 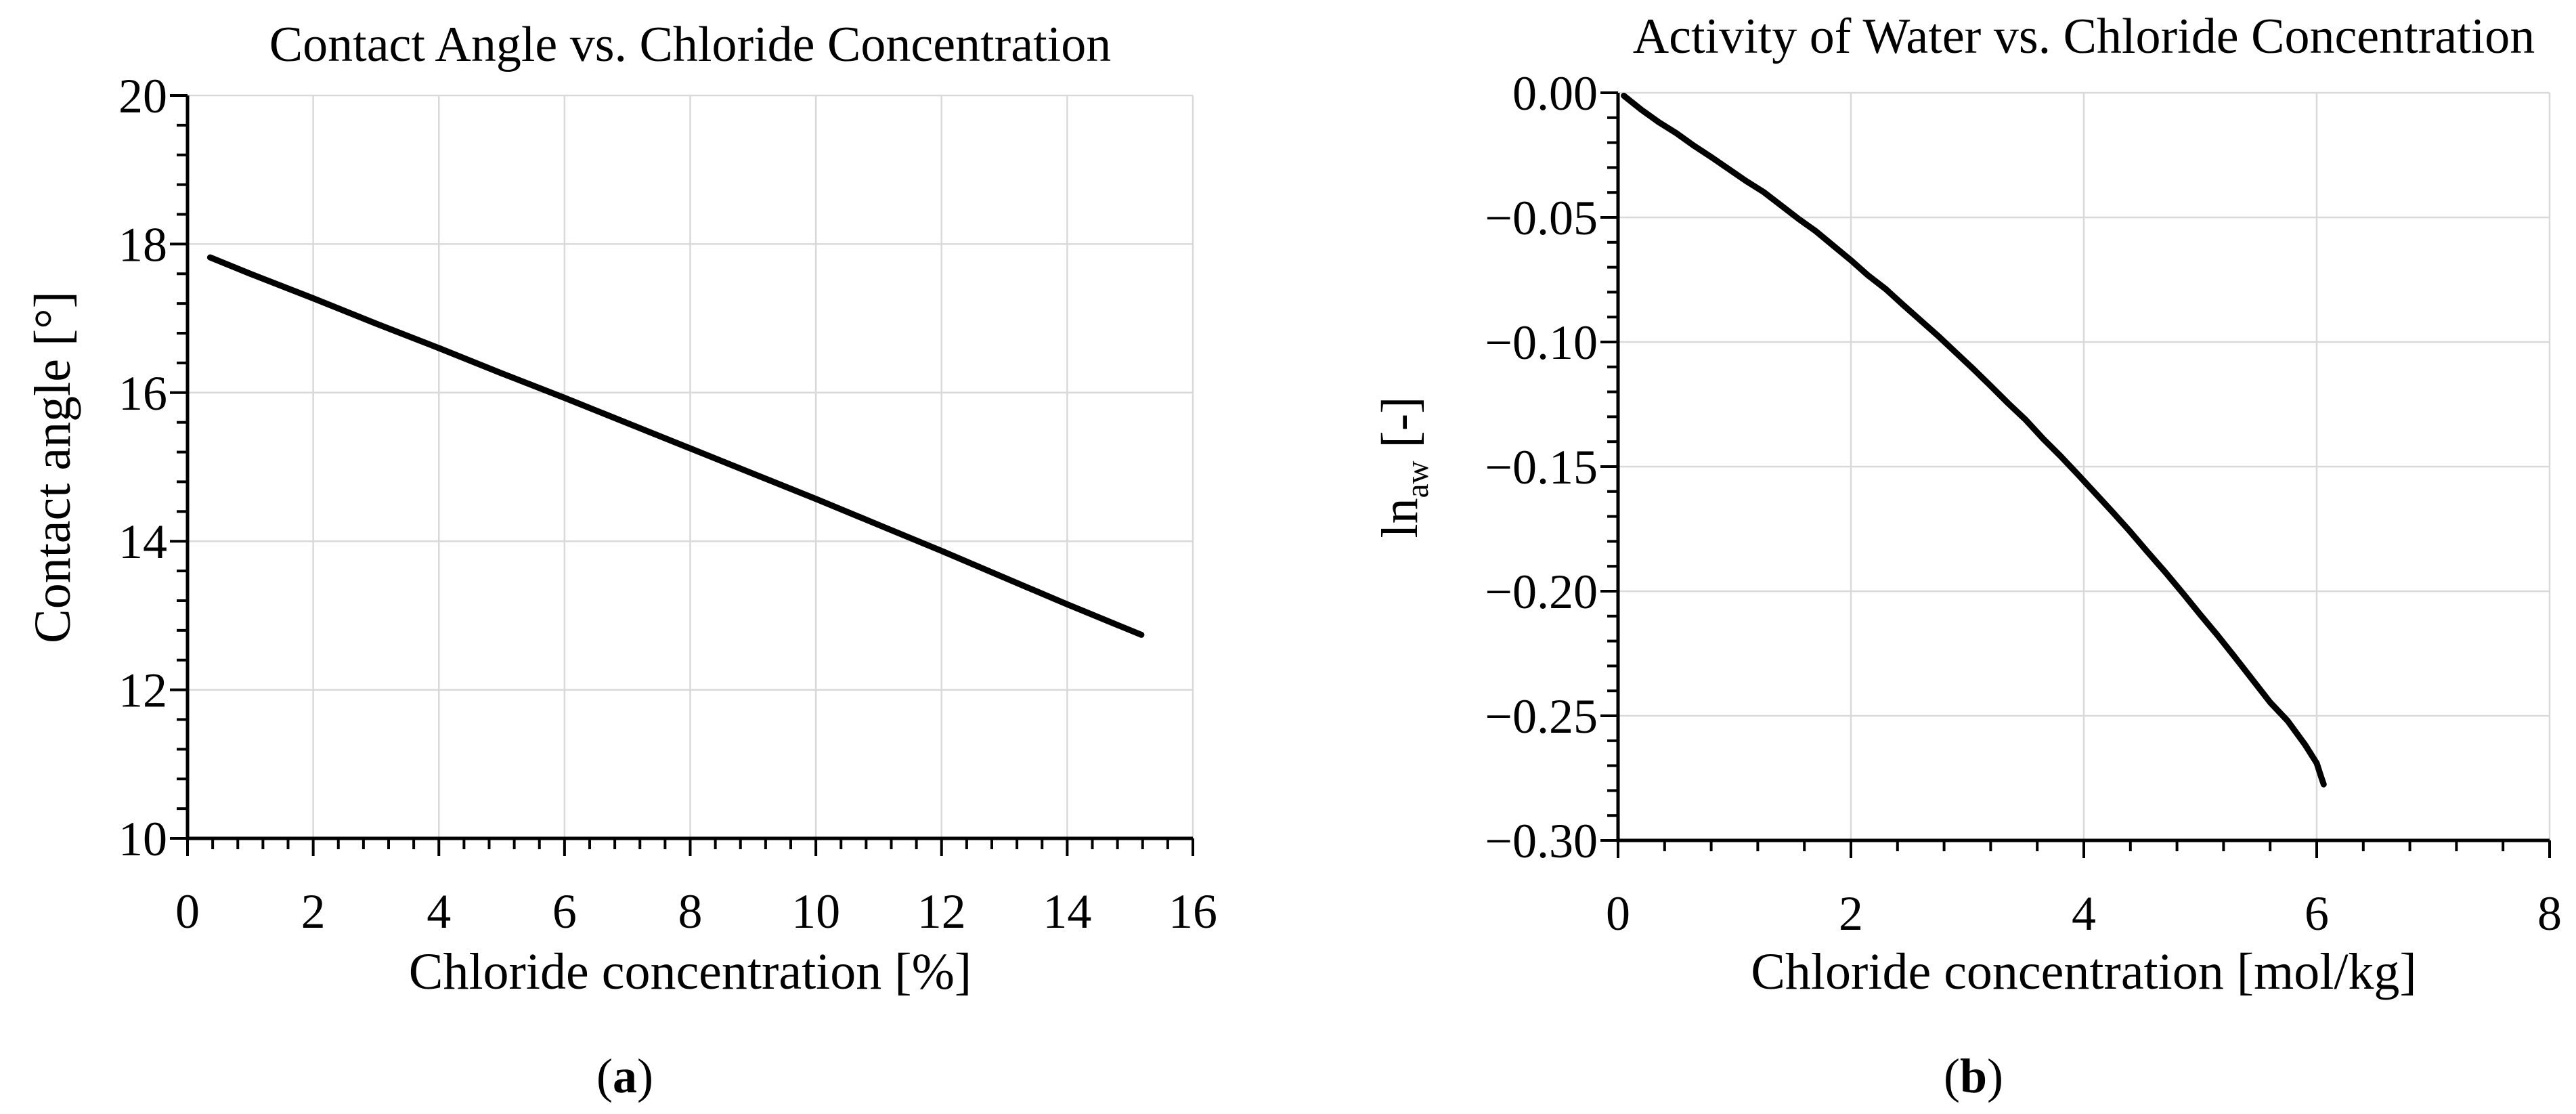 What do you see at coordinates (2084, 971) in the screenshot?
I see `chart-b-x-axis-title: Chloride concentration [mol/kg]` at bounding box center [2084, 971].